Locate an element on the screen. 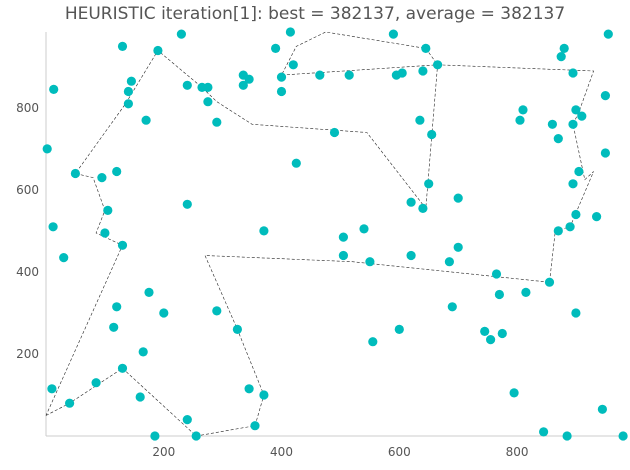  x-tick-label: 600 is located at coordinates (399, 452).